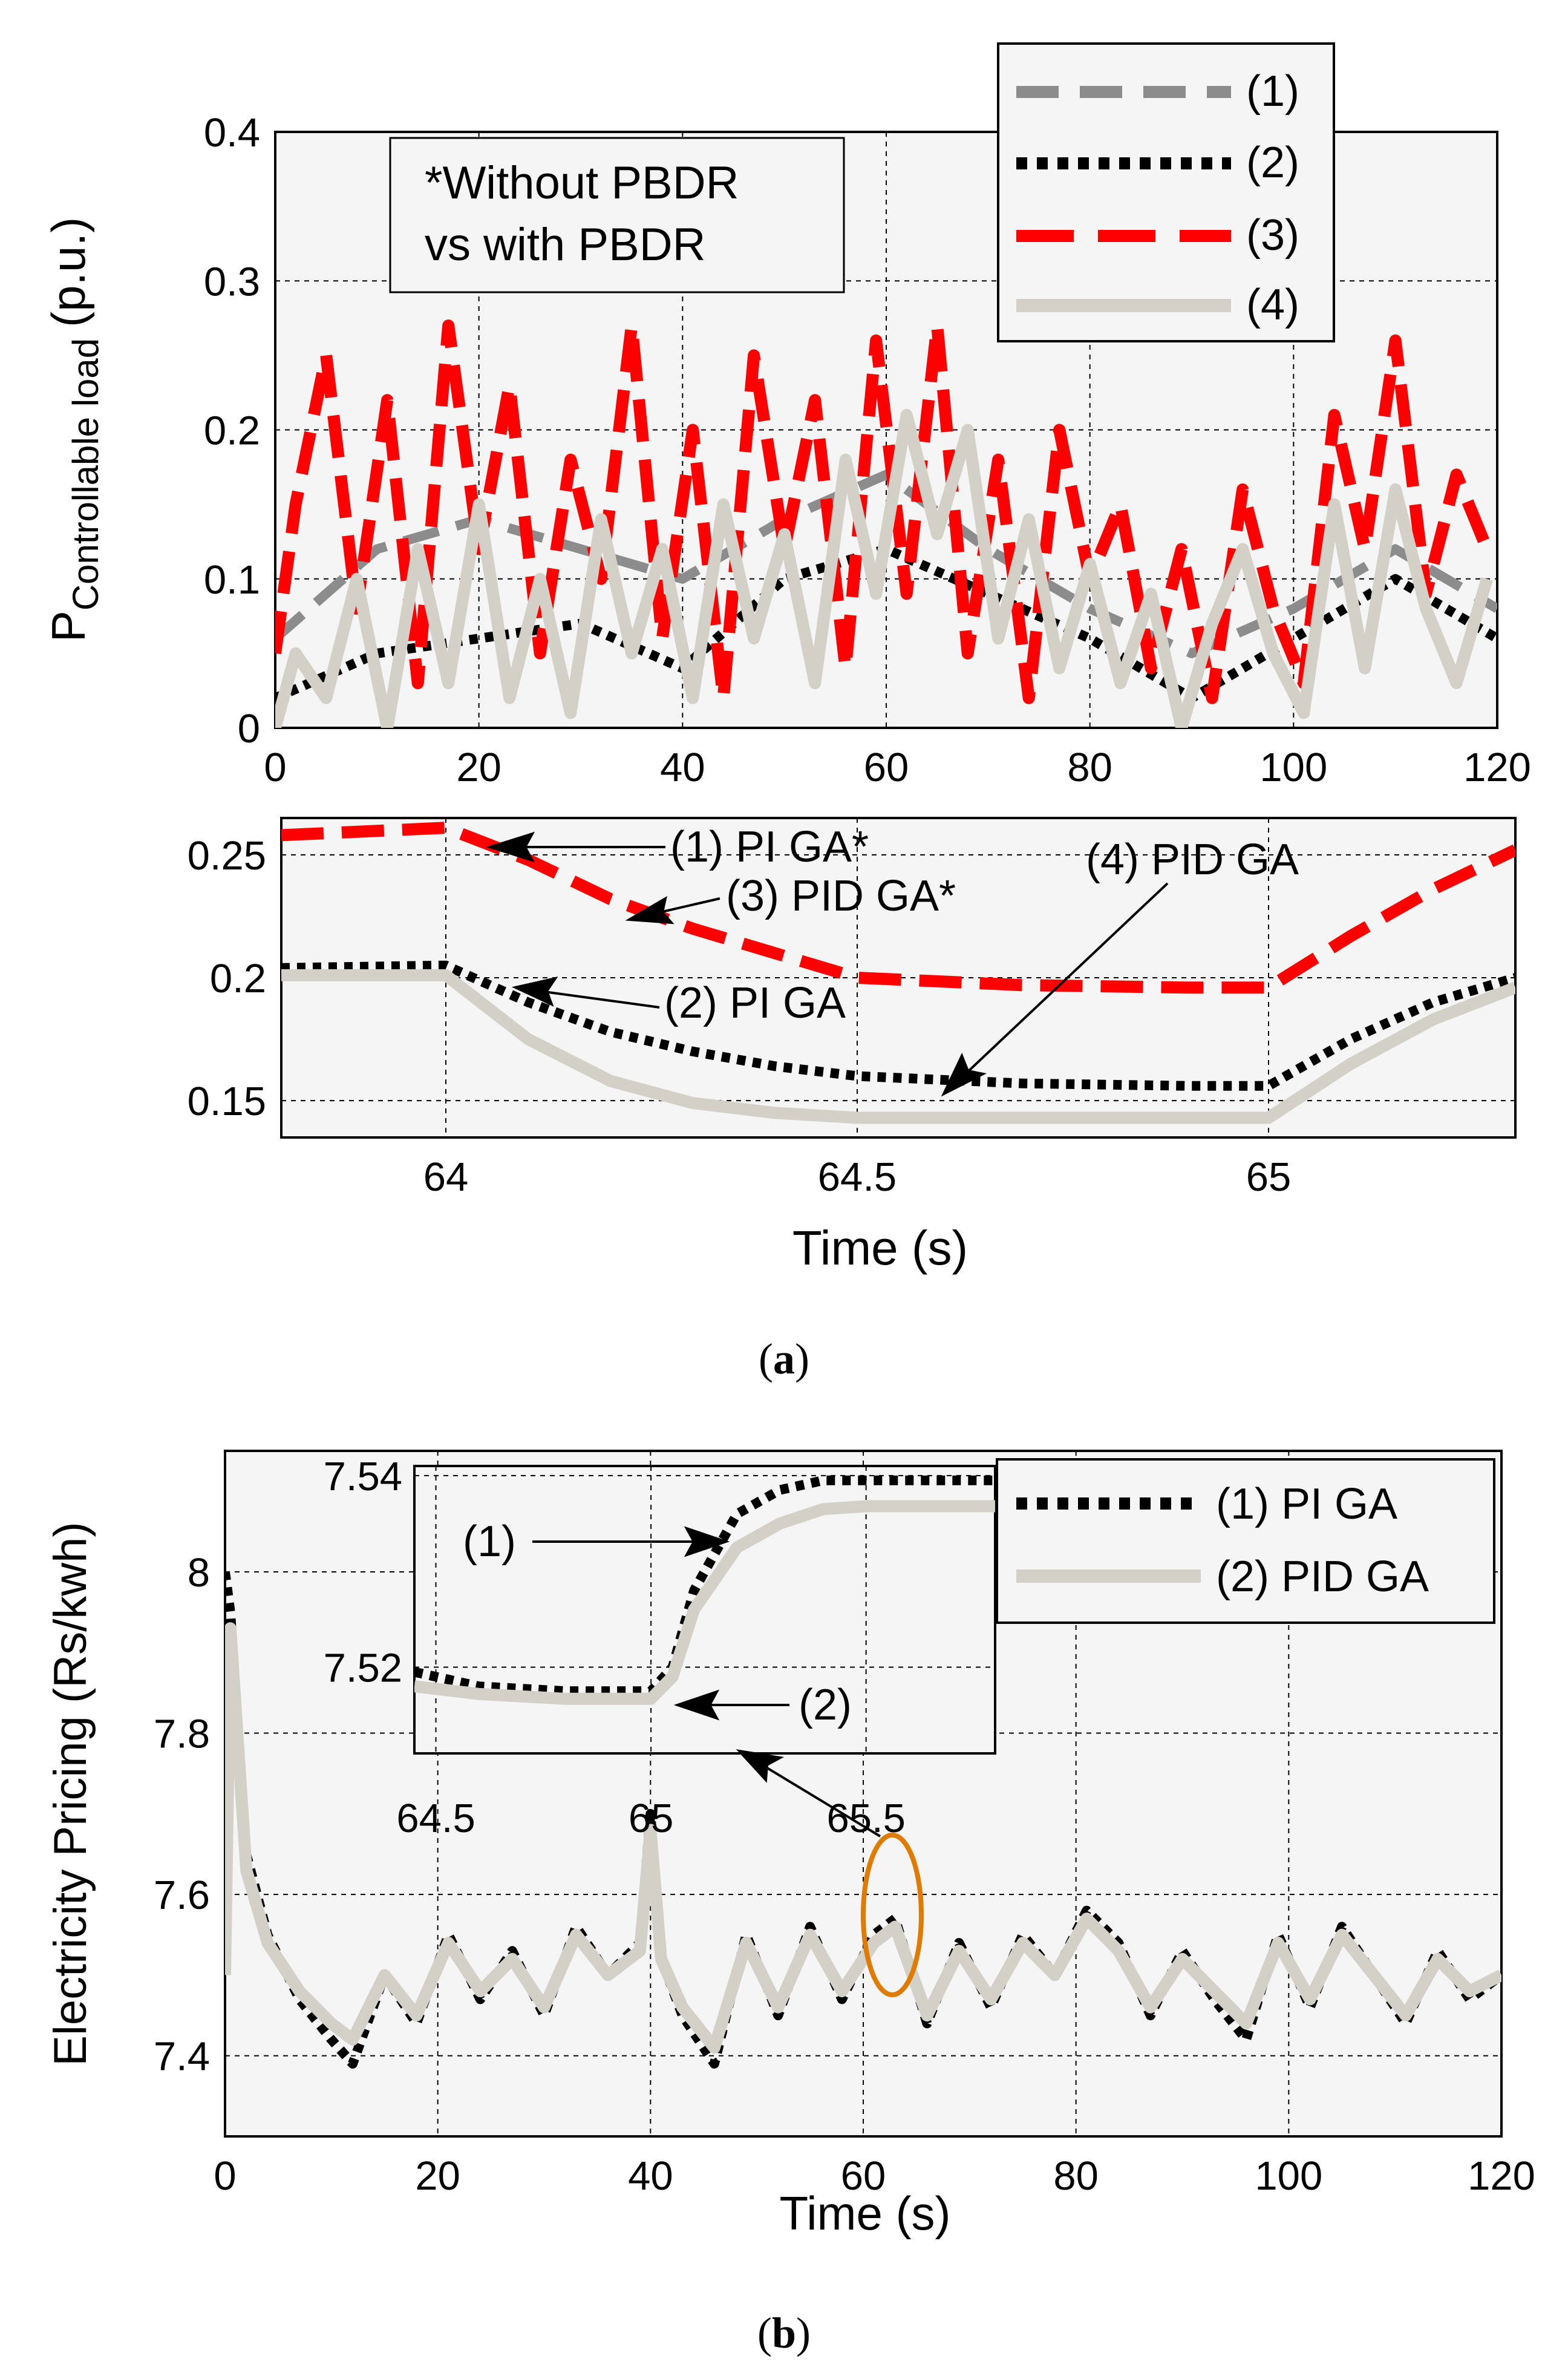 The image size is (1568, 2379). What do you see at coordinates (232, 580) in the screenshot?
I see `y-tick-label: 0.1` at bounding box center [232, 580].